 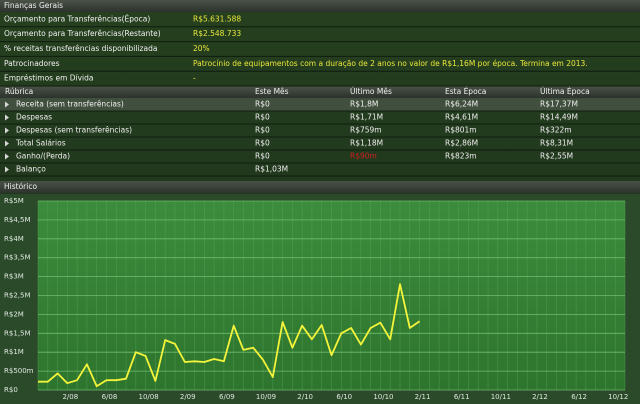 What do you see at coordinates (14, 314) in the screenshot?
I see `y-tick-label: R$2M` at bounding box center [14, 314].